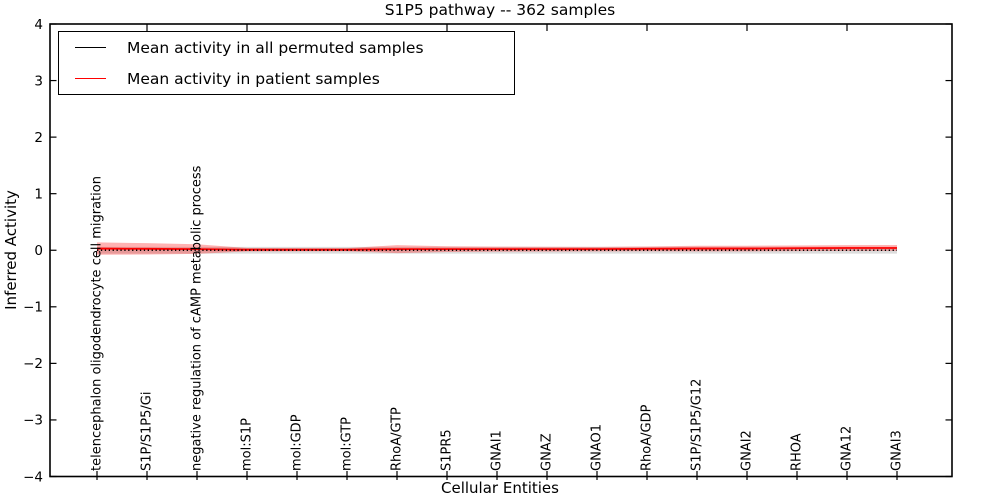  What do you see at coordinates (500, 10) in the screenshot?
I see `chart-title: S1P5 pathway -- 362 samples` at bounding box center [500, 10].